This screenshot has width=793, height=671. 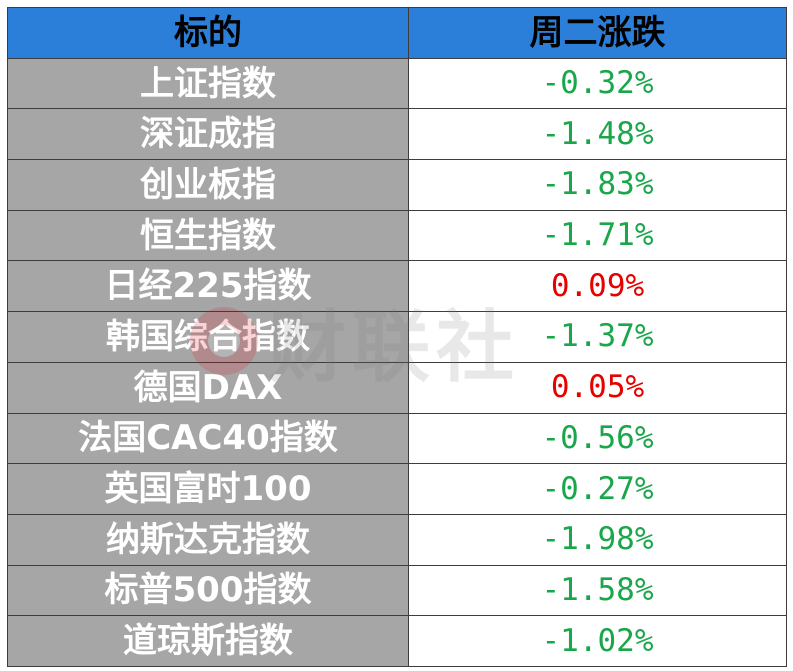 I want to click on table-row: 纳斯达克指数 -1.98%, so click(x=397, y=539).